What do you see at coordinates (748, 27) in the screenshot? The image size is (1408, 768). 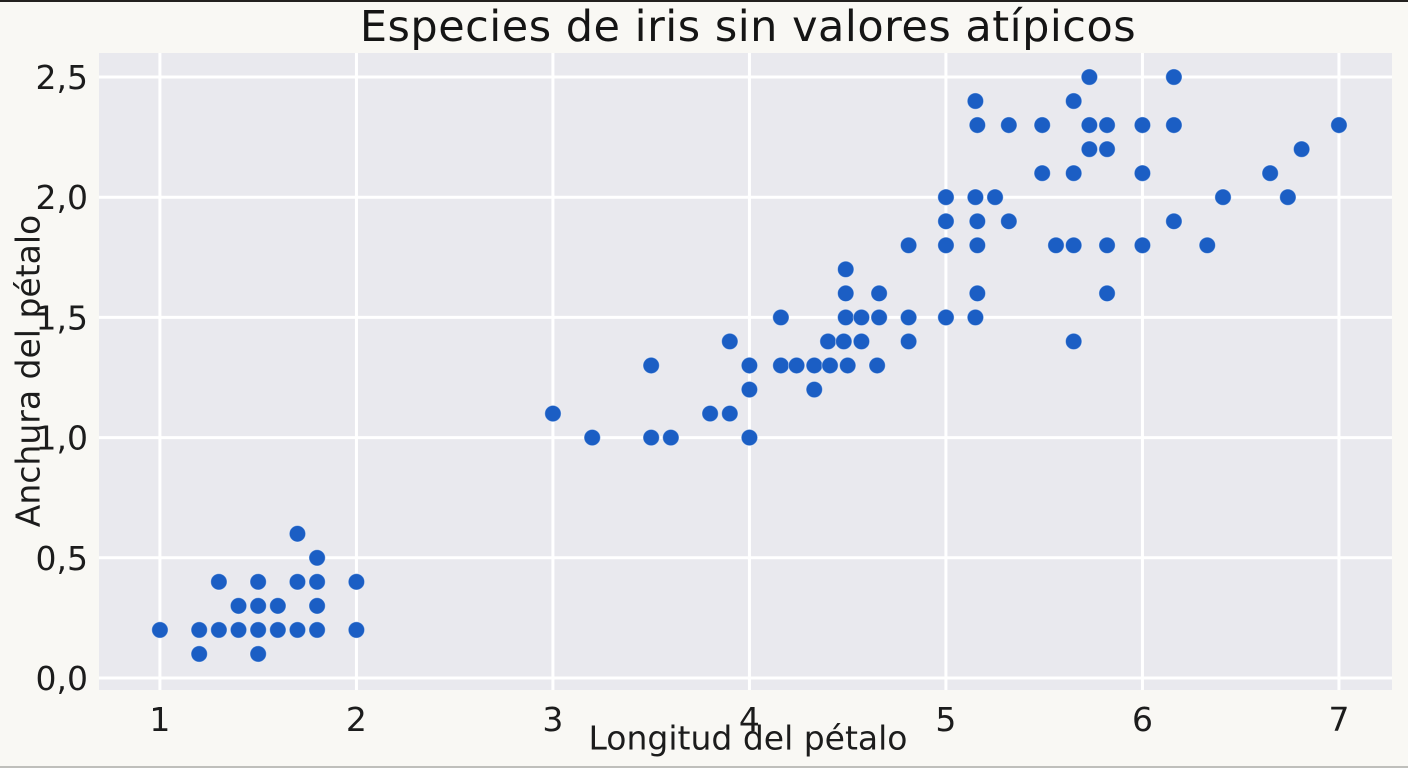 I see `chart-title: Especies de iris sin valores atípicos` at bounding box center [748, 27].